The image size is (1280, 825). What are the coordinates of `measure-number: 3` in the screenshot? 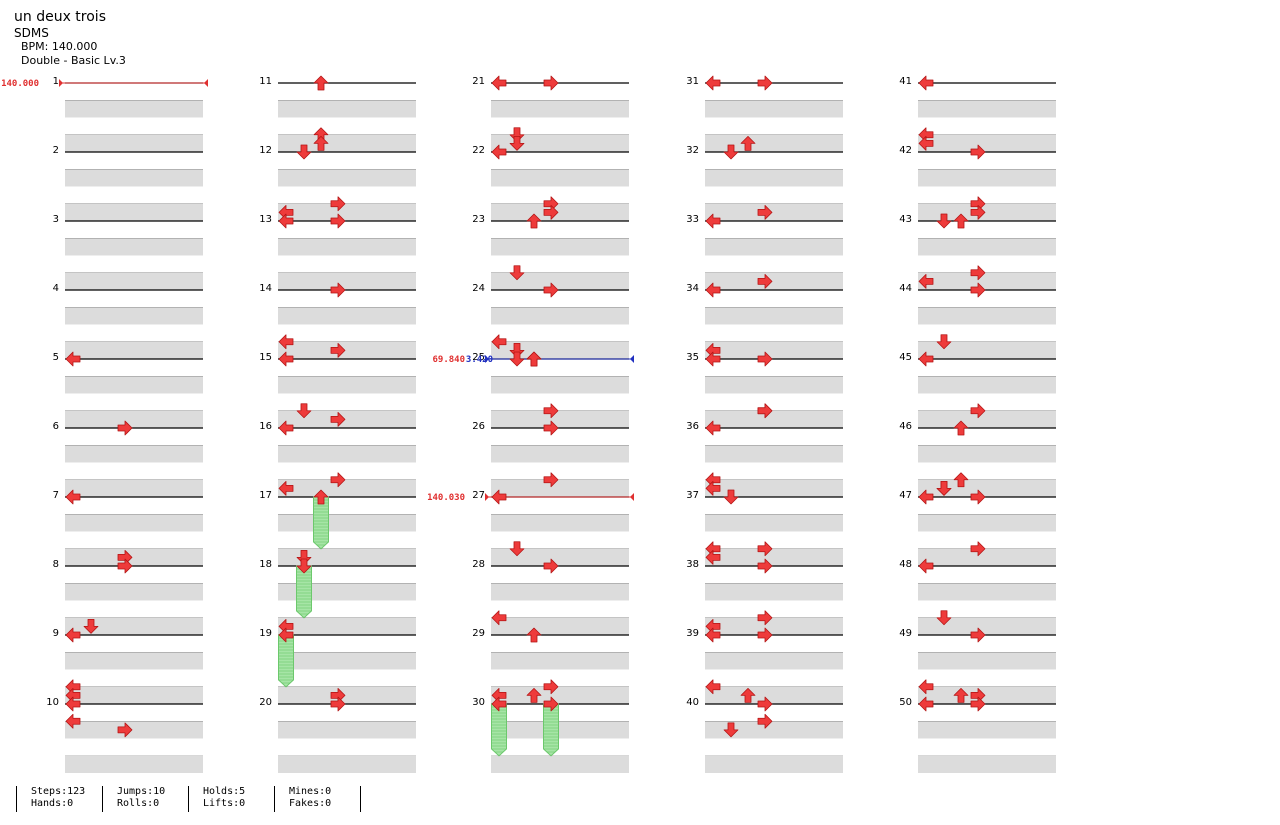 It's located at (56, 219).